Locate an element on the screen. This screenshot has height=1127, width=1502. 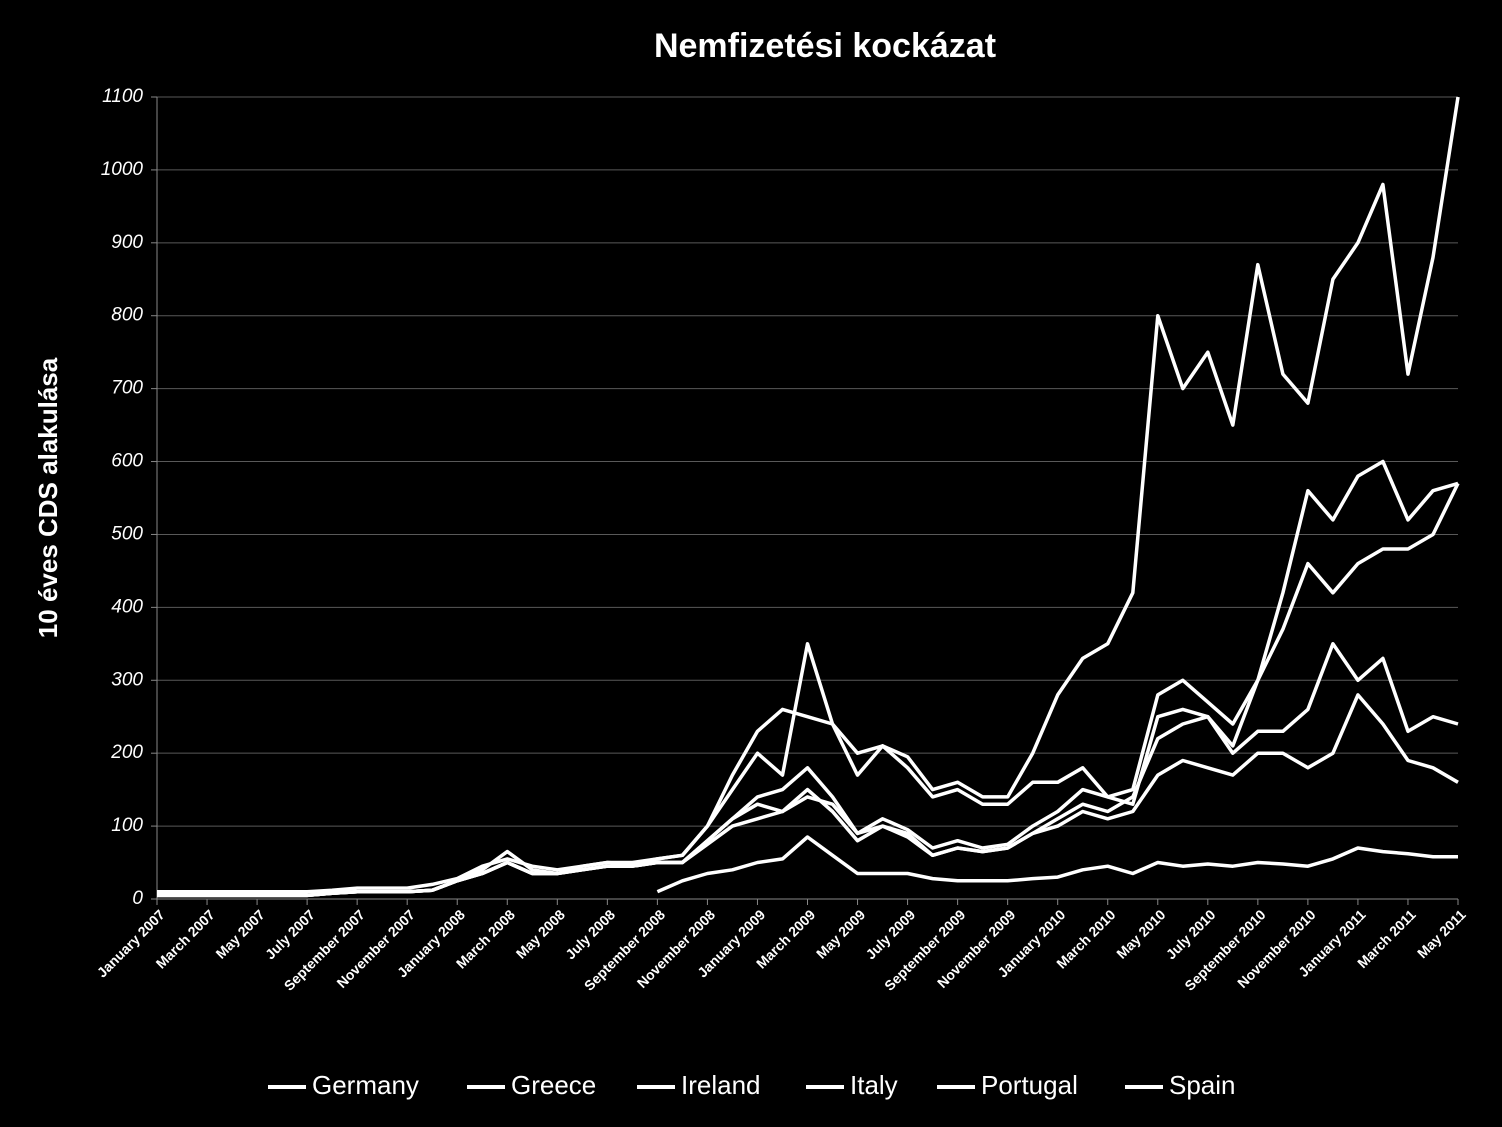
y-tick-label: 600 is located at coordinates (127, 461).